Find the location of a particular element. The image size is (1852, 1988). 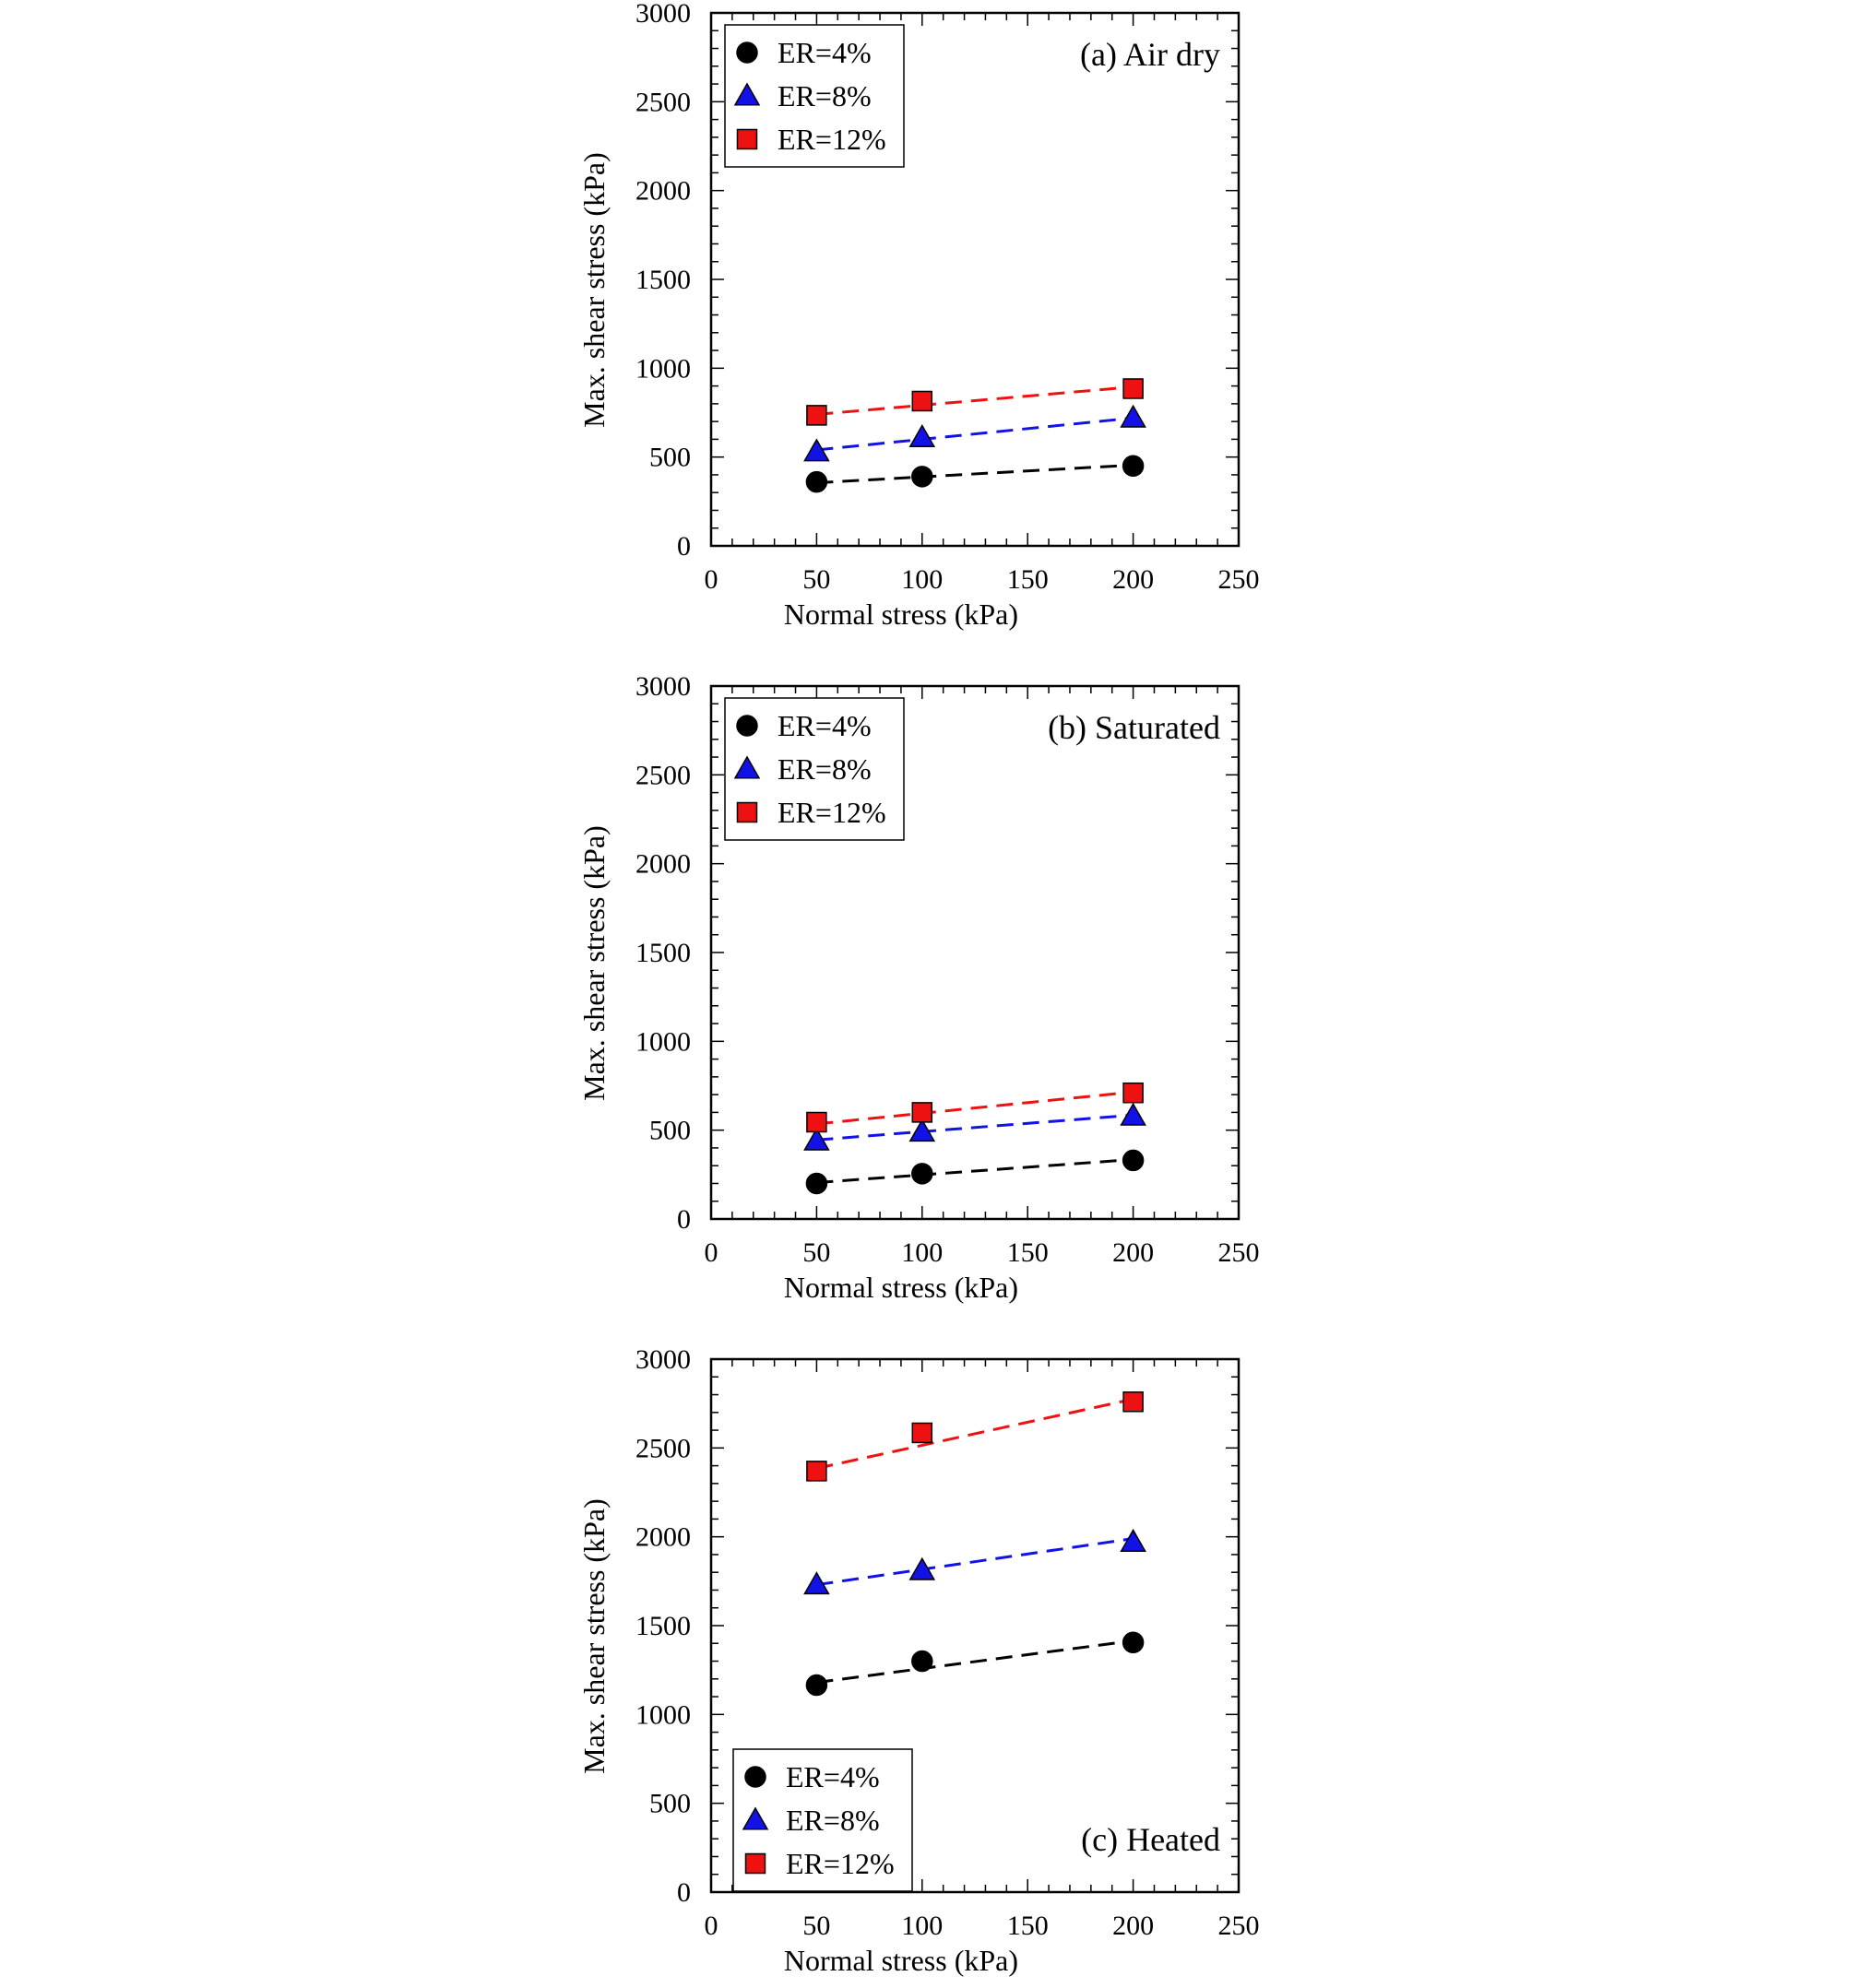

panel-label: (b) Saturated is located at coordinates (1134, 727).